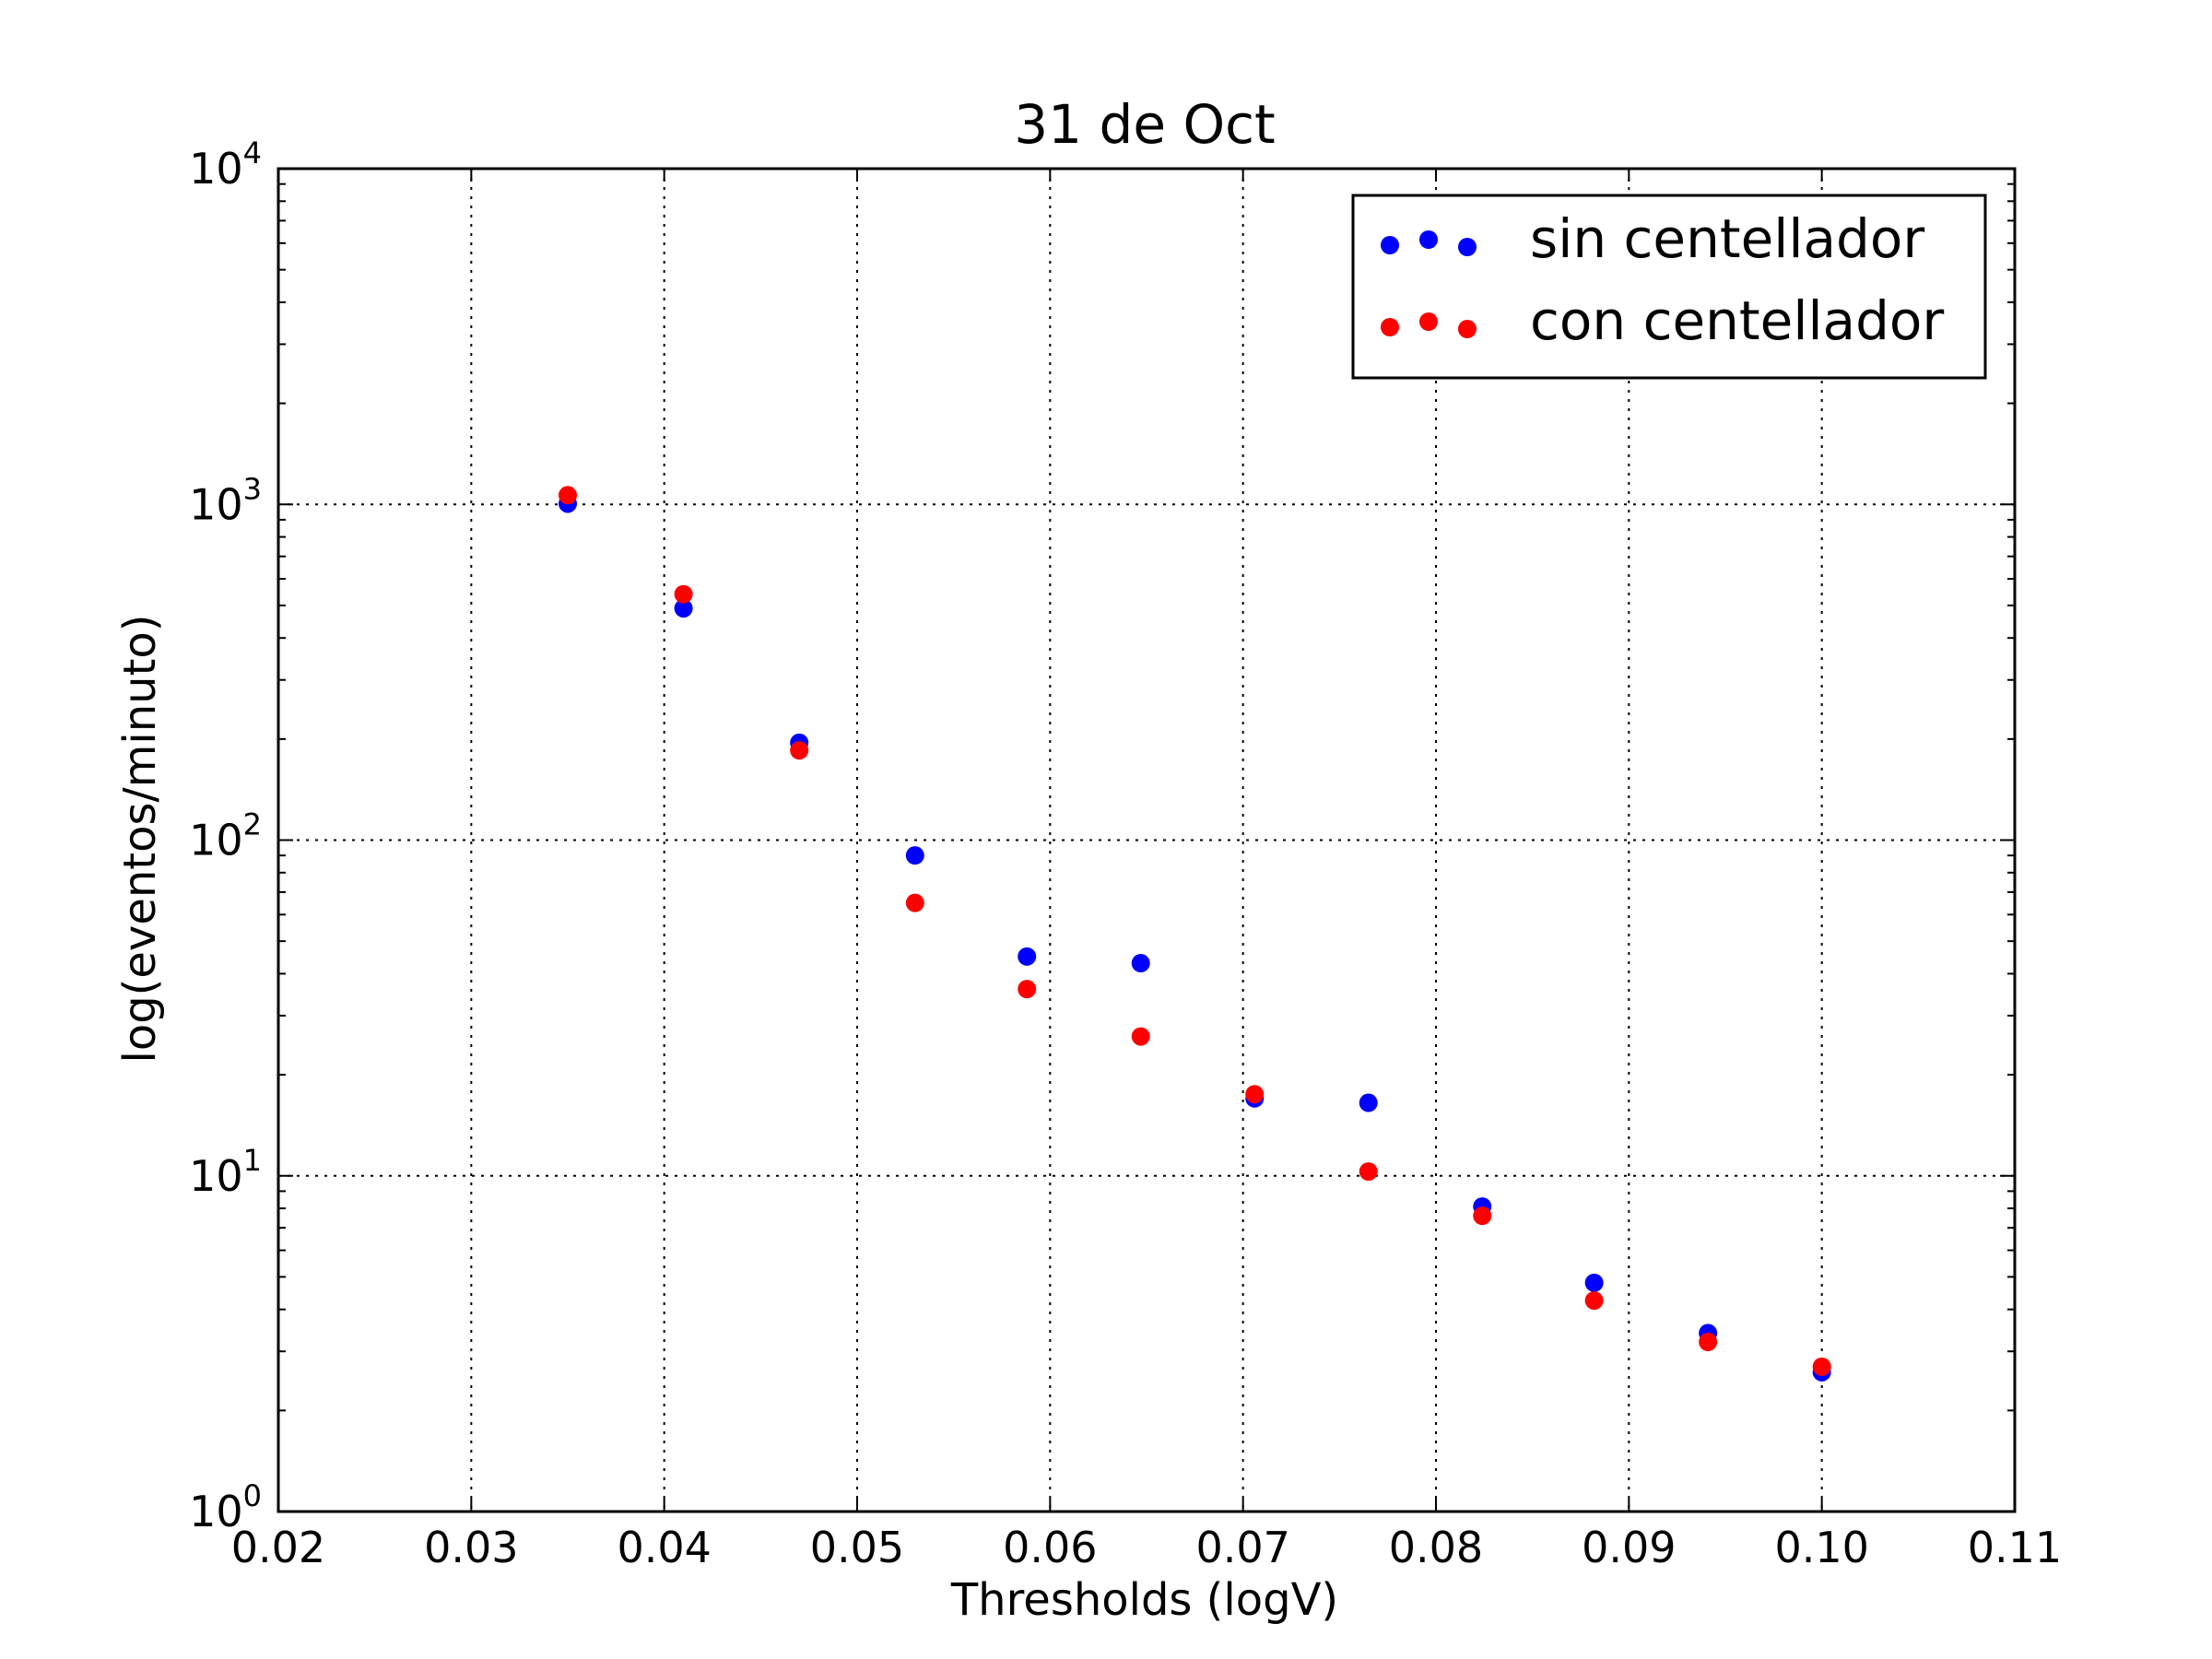 This screenshot has height=1659, width=2212. What do you see at coordinates (1737, 320) in the screenshot?
I see `legend-label: con centellador` at bounding box center [1737, 320].